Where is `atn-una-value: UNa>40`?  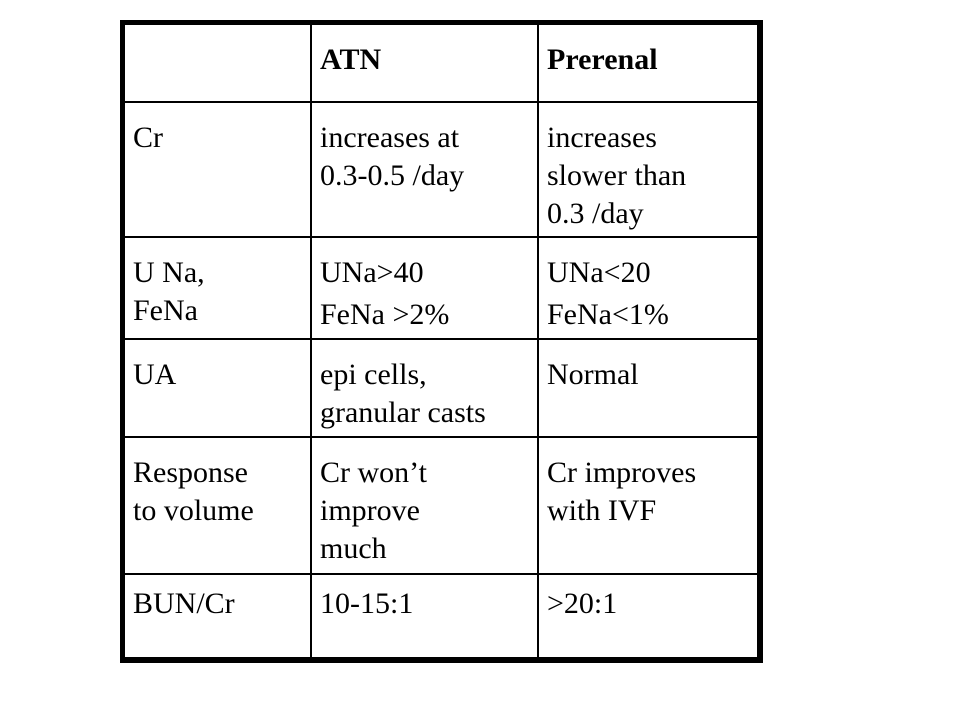 atn-una-value: UNa>40 is located at coordinates (372, 272).